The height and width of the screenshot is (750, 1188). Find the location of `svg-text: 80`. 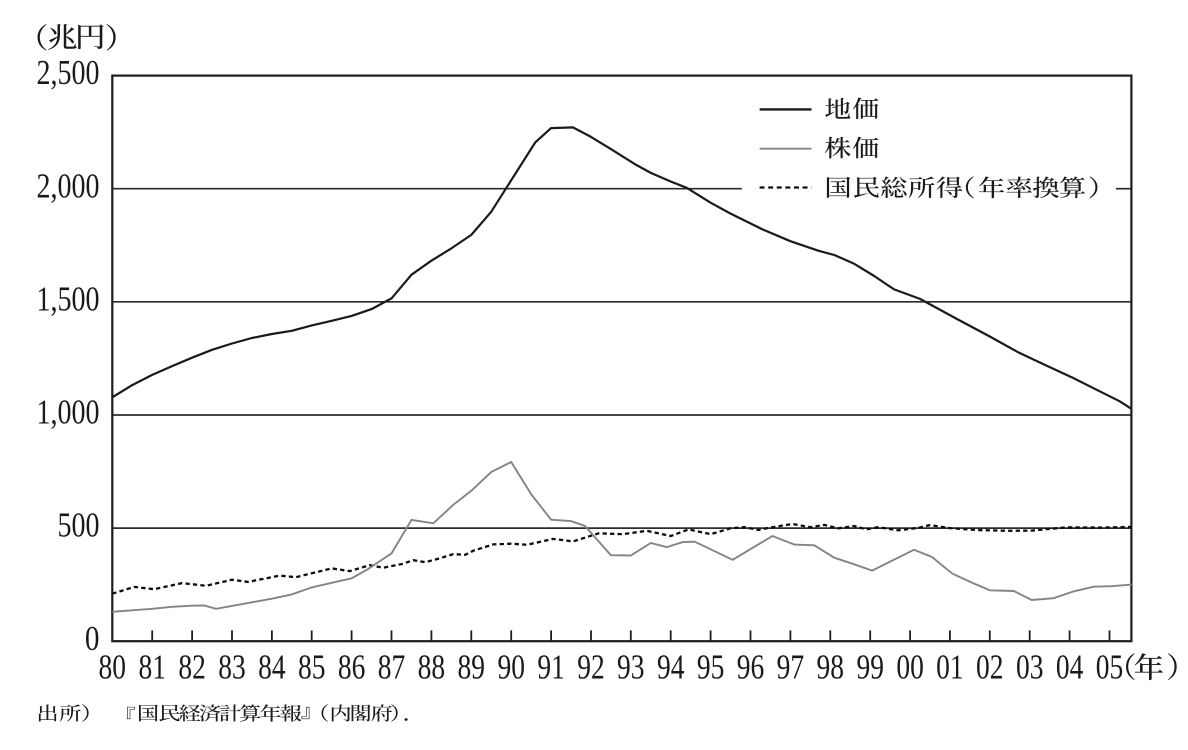

svg-text: 80 is located at coordinates (113, 667).